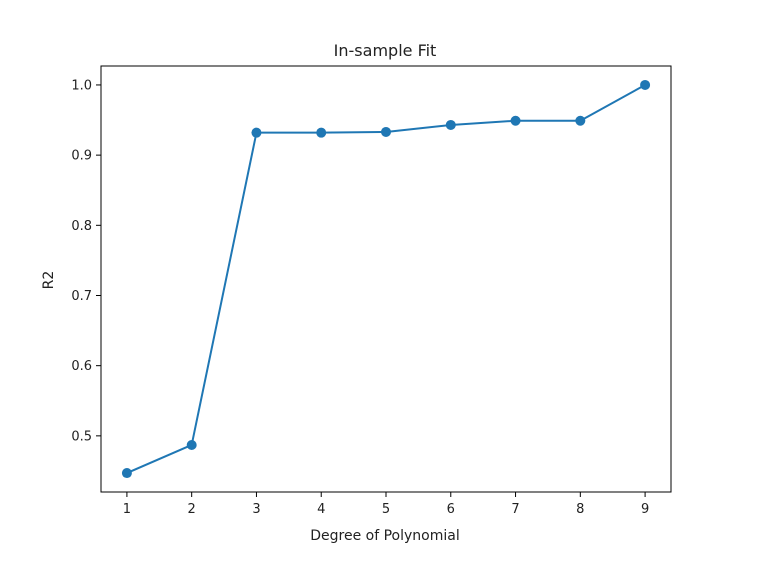  What do you see at coordinates (81, 366) in the screenshot?
I see `y-tick-label: 0.6` at bounding box center [81, 366].